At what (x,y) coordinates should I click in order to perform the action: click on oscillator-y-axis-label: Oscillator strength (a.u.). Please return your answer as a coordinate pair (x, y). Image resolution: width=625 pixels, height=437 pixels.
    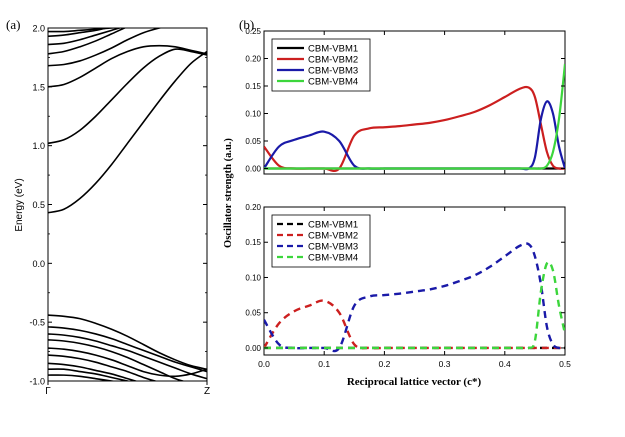
    Looking at the image, I should click on (228, 193).